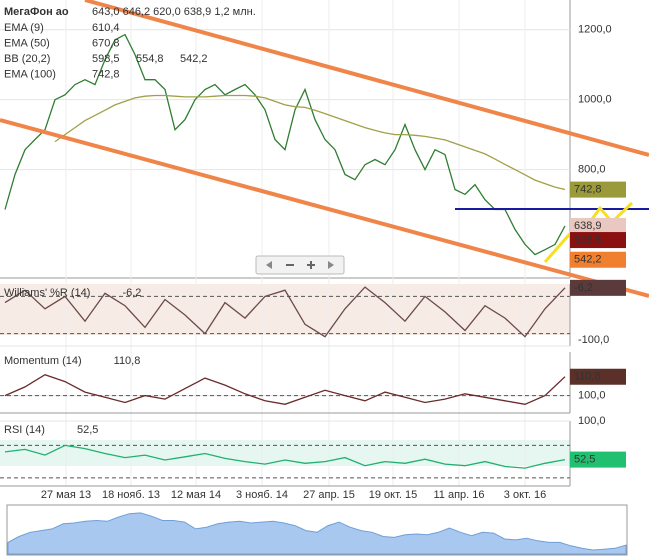 Image resolution: width=649 pixels, height=556 pixels. What do you see at coordinates (196, 495) in the screenshot?
I see `x-tick-label: 12 мая 14` at bounding box center [196, 495].